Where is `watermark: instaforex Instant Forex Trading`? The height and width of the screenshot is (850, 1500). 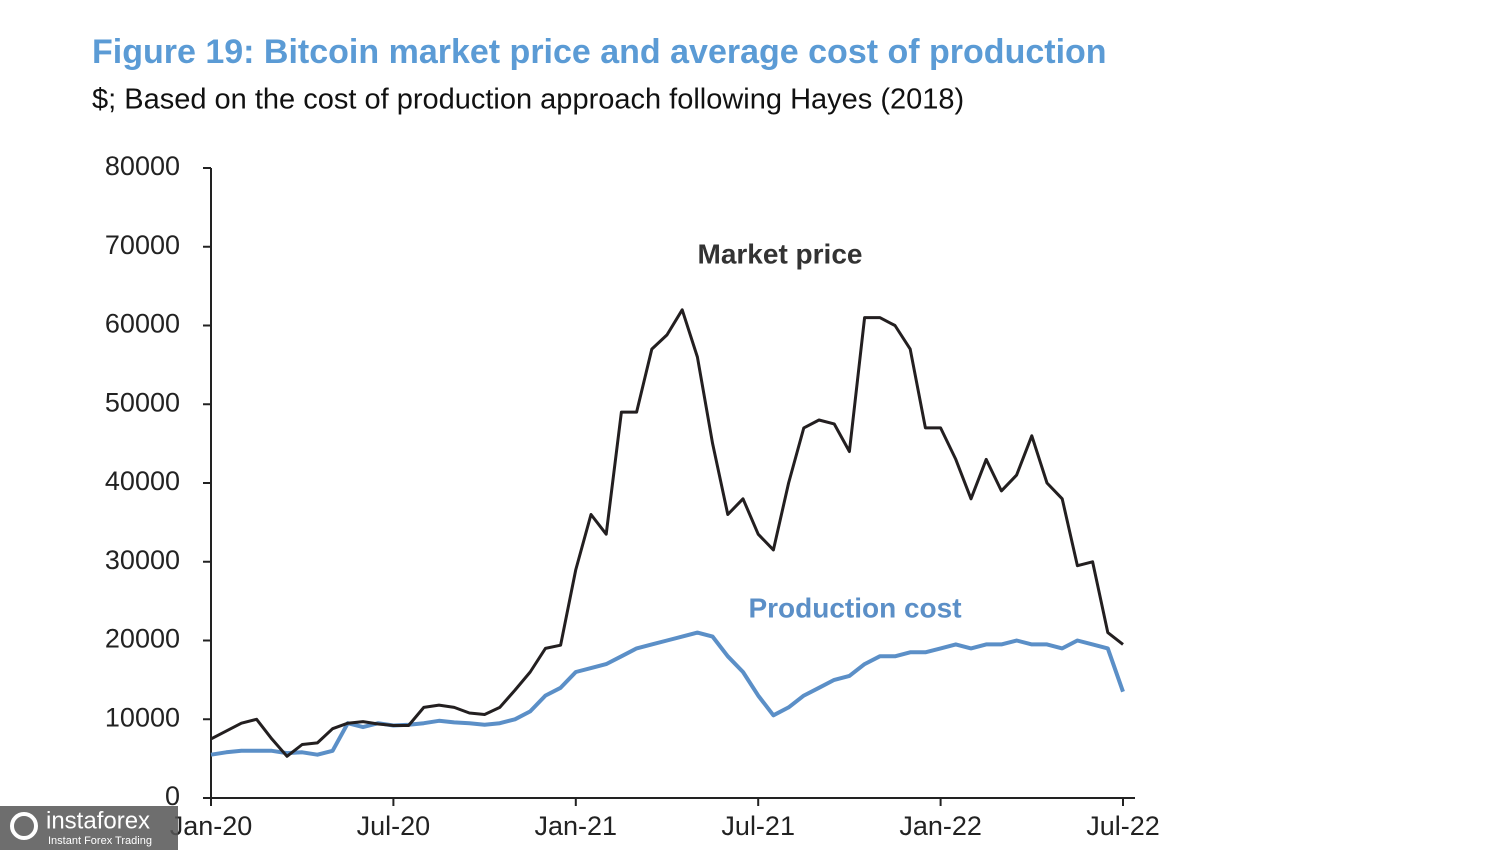 watermark: instaforex Instant Forex Trading is located at coordinates (89, 828).